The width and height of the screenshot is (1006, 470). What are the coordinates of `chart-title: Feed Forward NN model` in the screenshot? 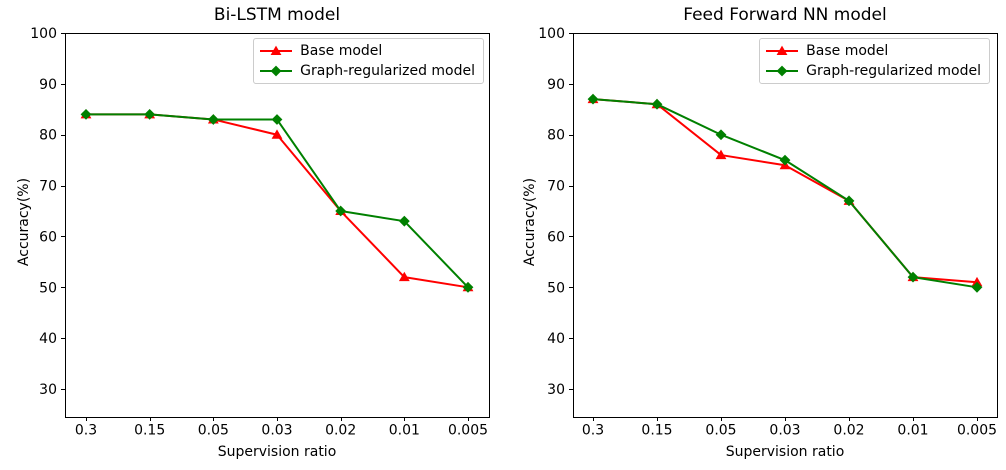 It's located at (785, 15).